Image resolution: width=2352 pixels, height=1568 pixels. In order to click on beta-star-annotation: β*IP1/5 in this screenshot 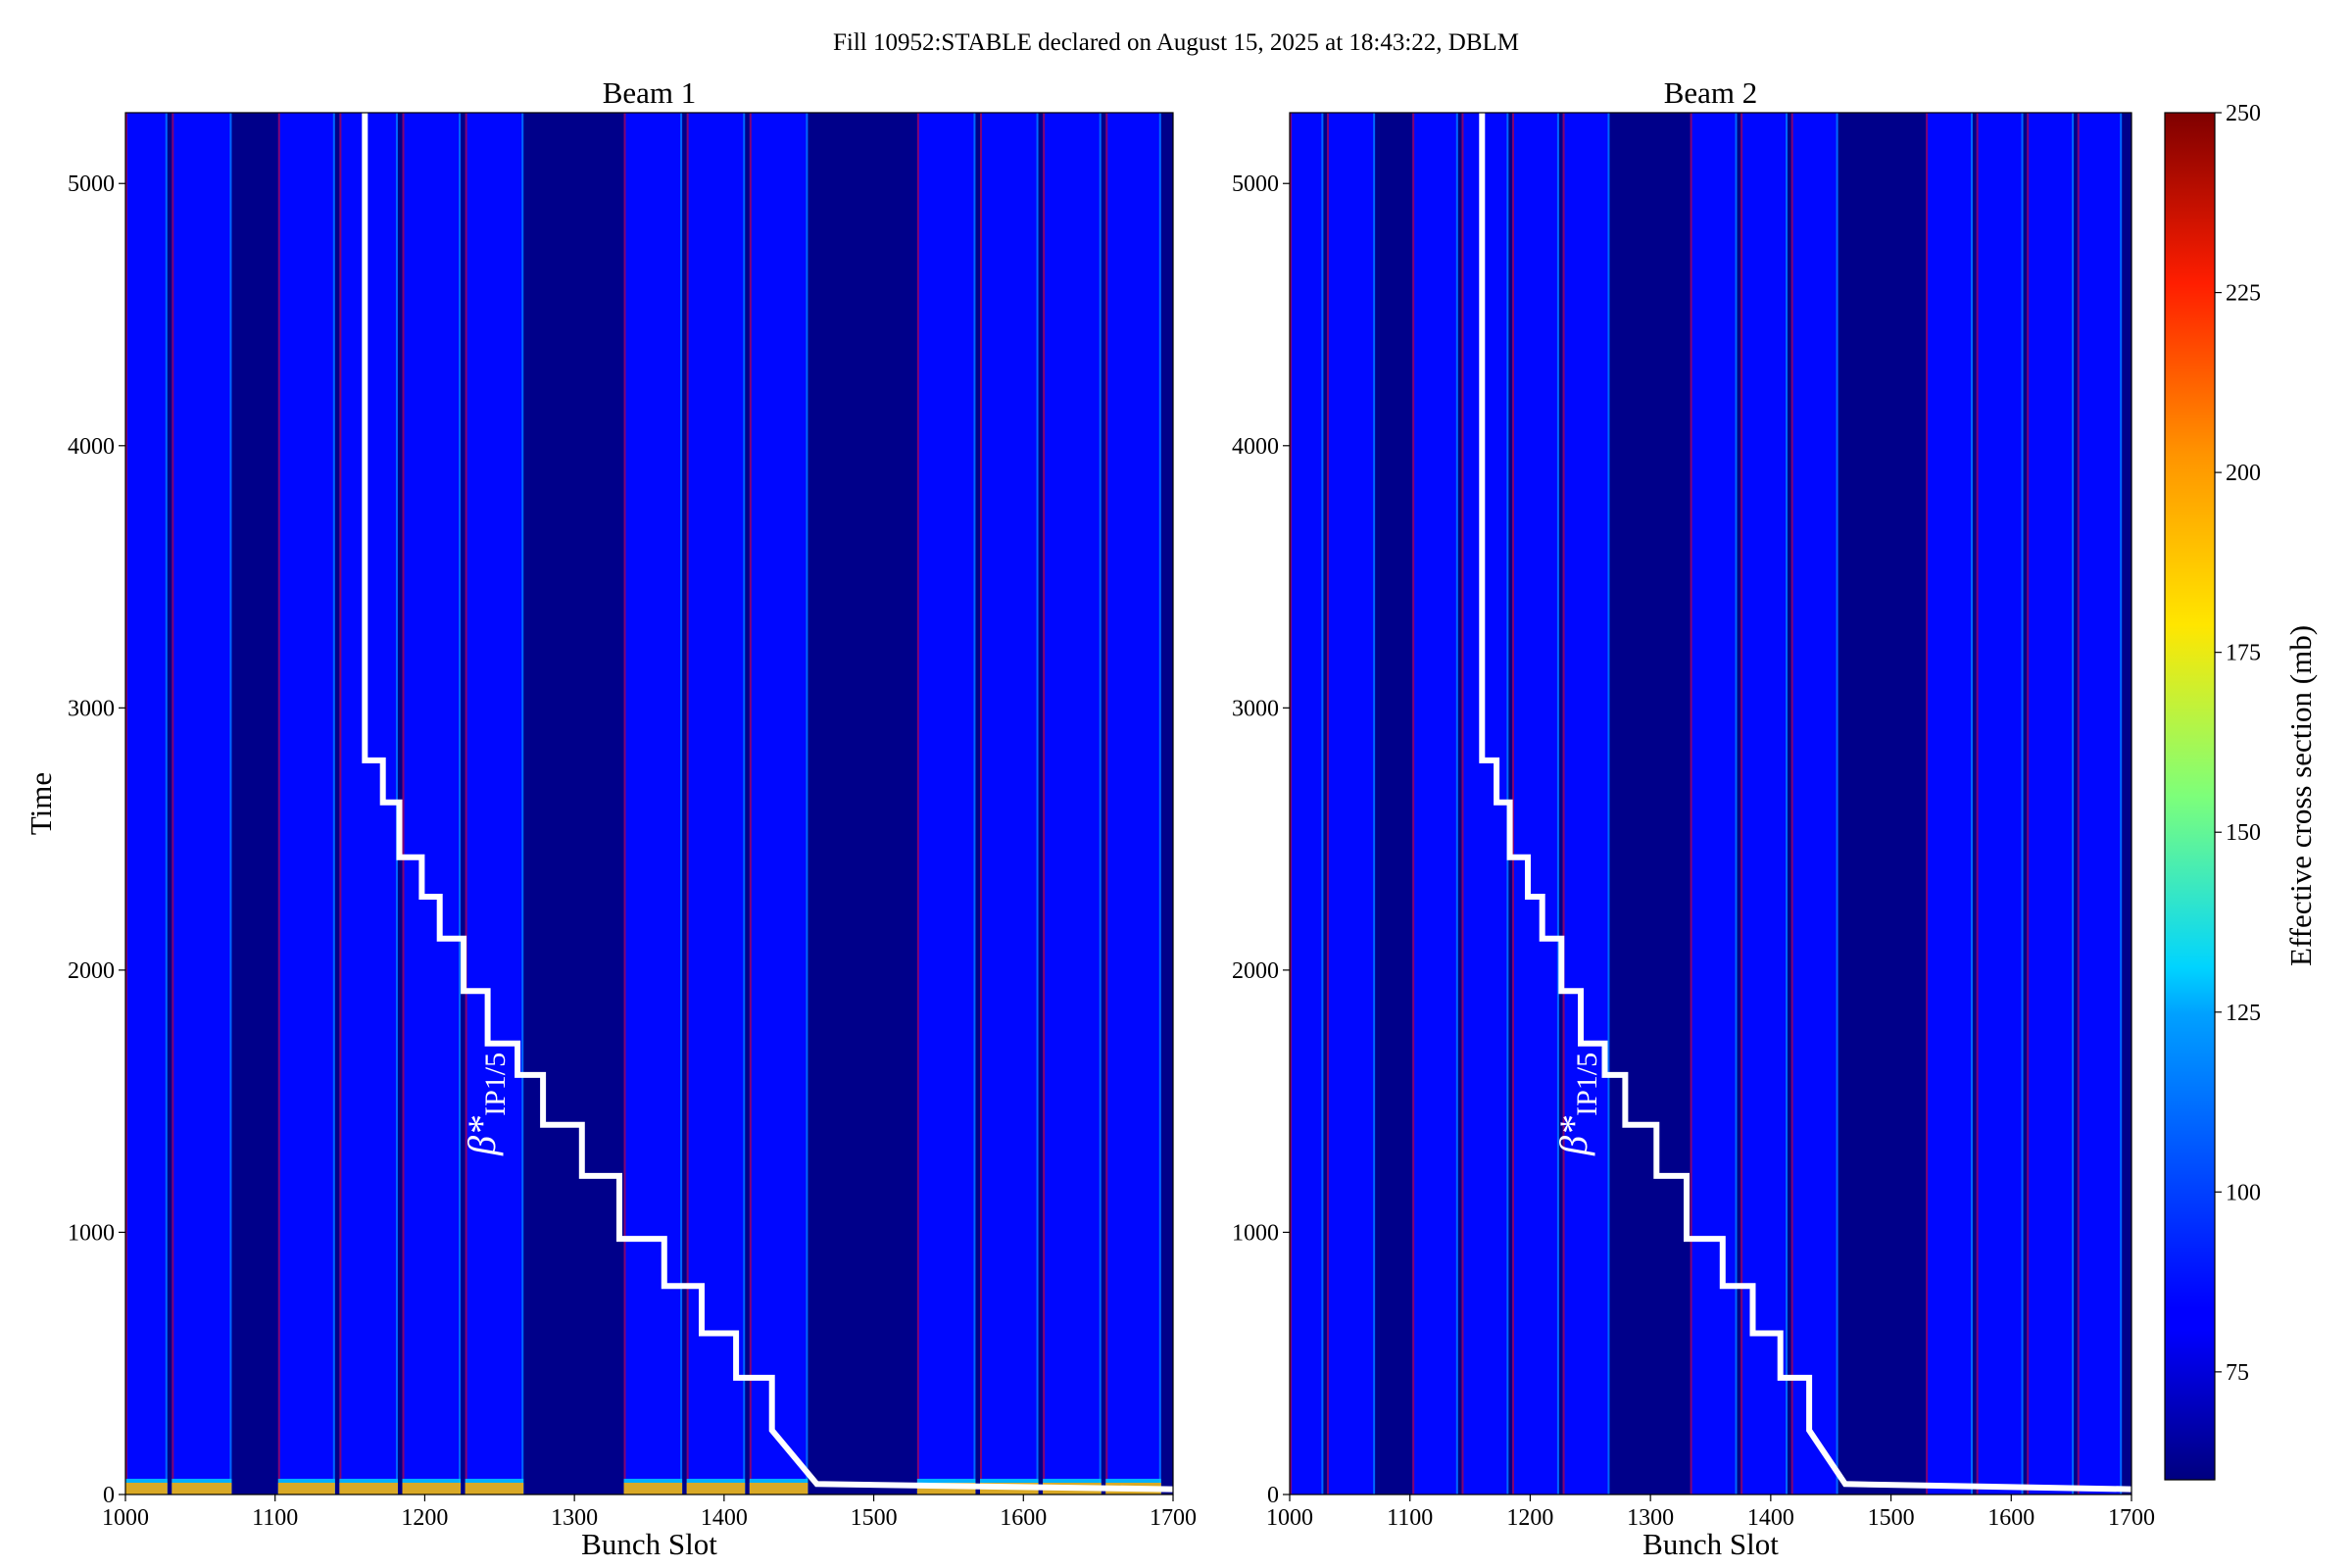, I will do `click(1577, 1104)`.